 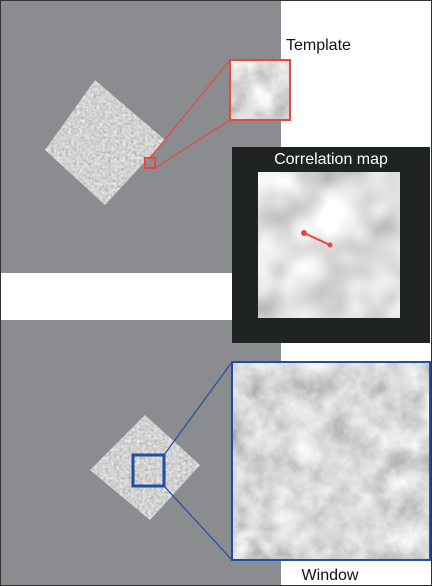 What do you see at coordinates (317, 239) in the screenshot?
I see `offset-vector` at bounding box center [317, 239].